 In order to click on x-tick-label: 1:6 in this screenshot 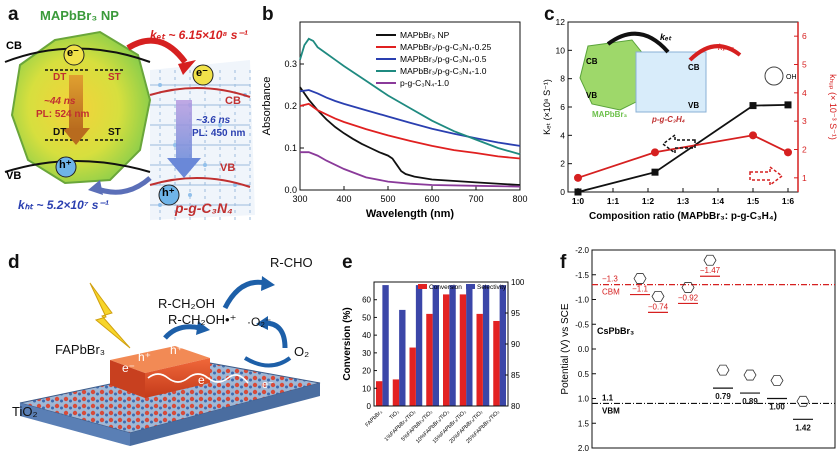, I will do `click(788, 201)`.